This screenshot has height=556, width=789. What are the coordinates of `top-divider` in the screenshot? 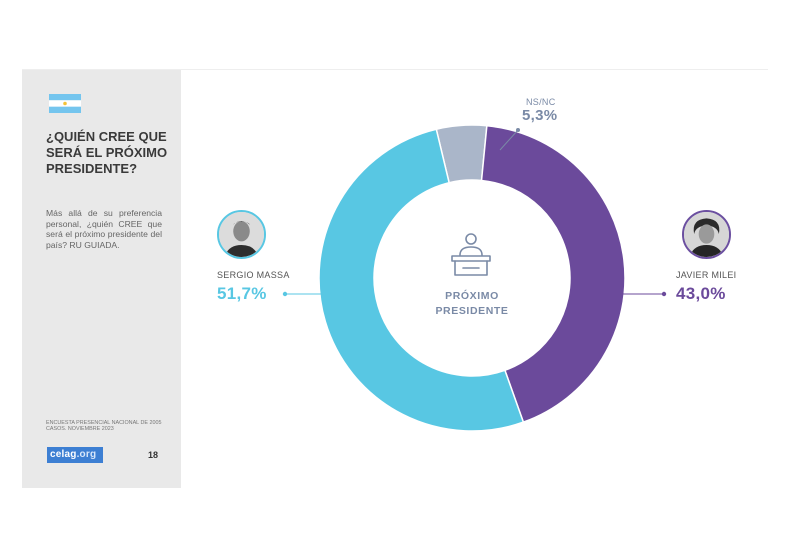 It's located at (395, 69).